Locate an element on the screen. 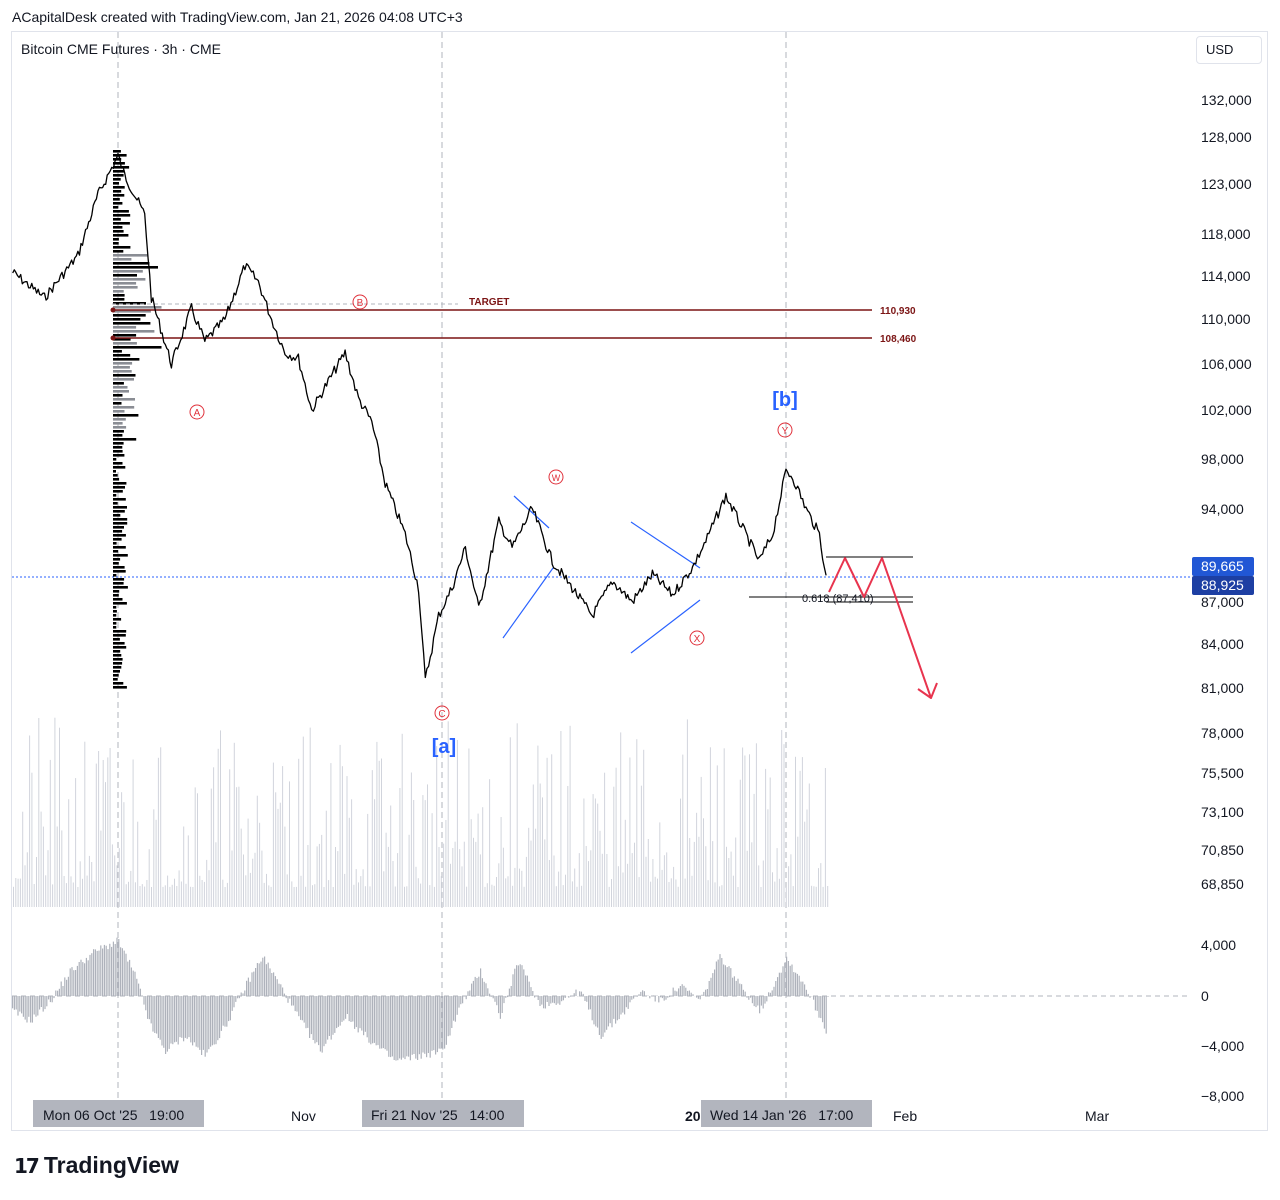  svg-text: Y is located at coordinates (785, 431).